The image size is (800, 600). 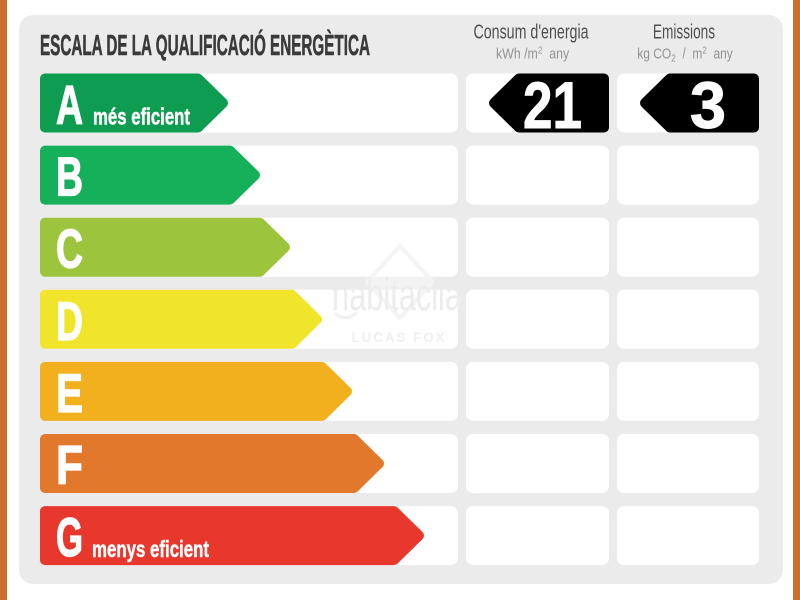 What do you see at coordinates (69, 393) in the screenshot?
I see `svg-text: E` at bounding box center [69, 393].